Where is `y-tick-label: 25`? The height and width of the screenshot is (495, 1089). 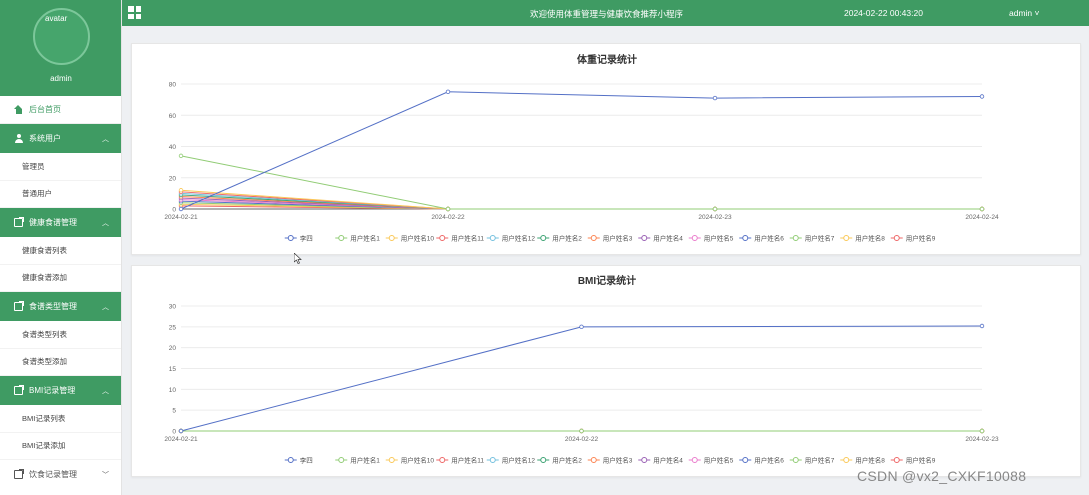 y-tick-label: 25 is located at coordinates (173, 327).